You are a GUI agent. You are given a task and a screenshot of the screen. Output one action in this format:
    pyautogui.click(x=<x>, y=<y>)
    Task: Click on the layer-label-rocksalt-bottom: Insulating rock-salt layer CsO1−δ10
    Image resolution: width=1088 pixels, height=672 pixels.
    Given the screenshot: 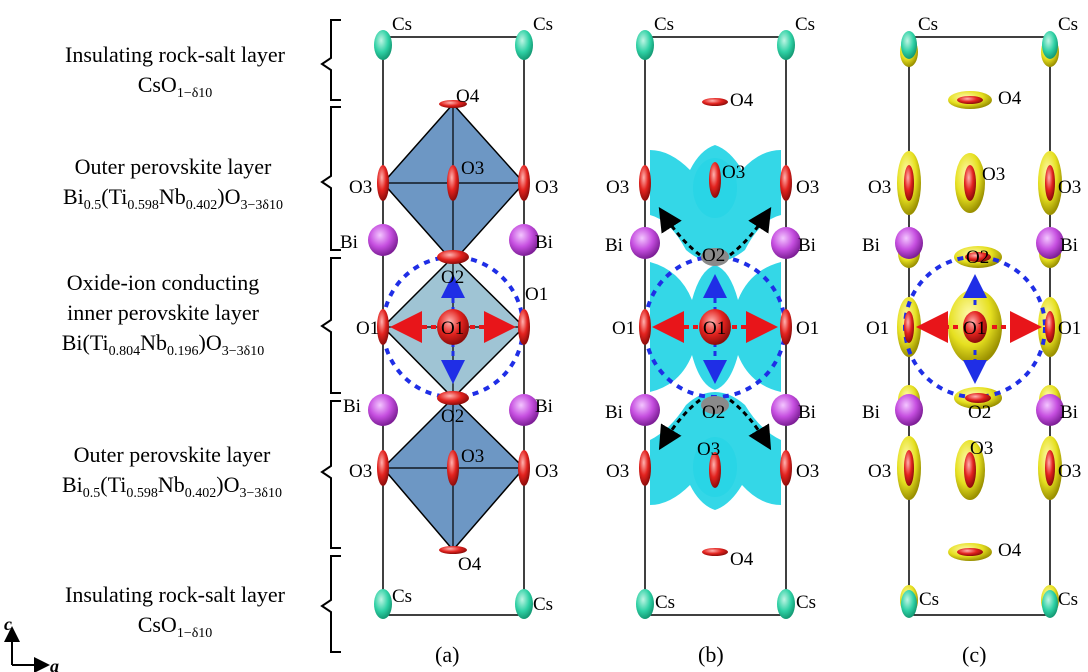 What is the action you would take?
    pyautogui.click(x=175, y=614)
    